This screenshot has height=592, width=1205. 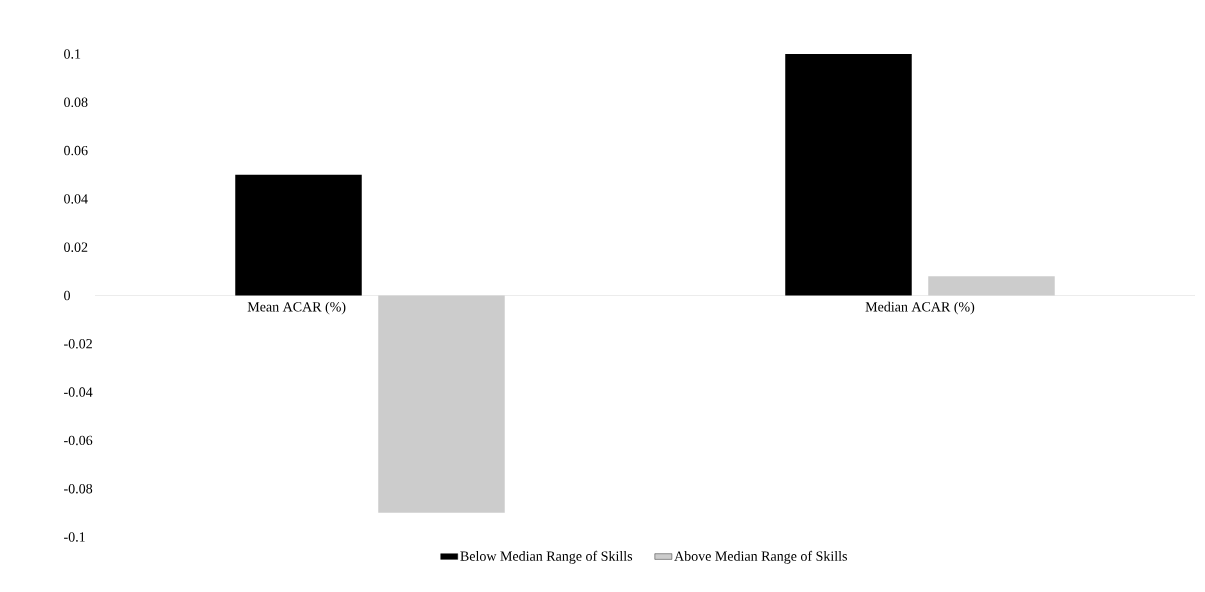 I want to click on y-tick-label: 0.02, so click(x=76, y=247).